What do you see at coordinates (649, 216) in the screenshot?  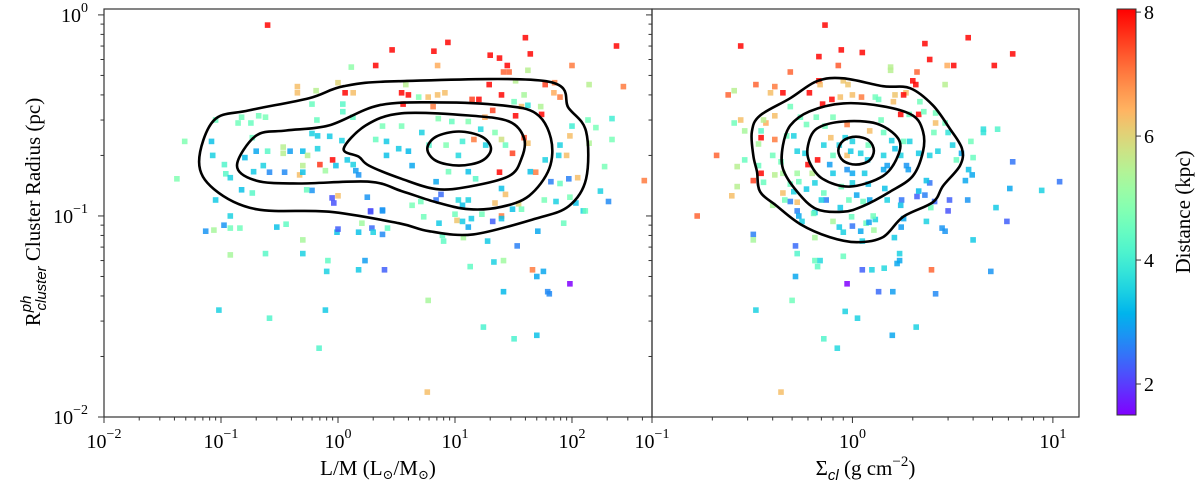 I see `y-axis-ticks` at bounding box center [649, 216].